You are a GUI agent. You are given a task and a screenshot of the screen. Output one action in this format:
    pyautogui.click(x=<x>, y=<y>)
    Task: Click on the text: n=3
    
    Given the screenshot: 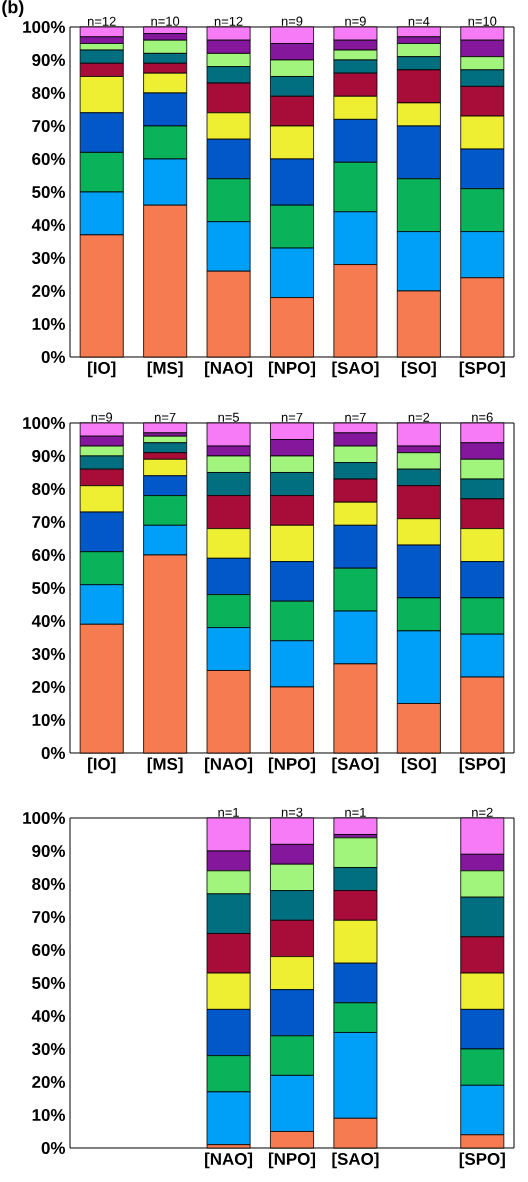 What is the action you would take?
    pyautogui.click(x=292, y=812)
    